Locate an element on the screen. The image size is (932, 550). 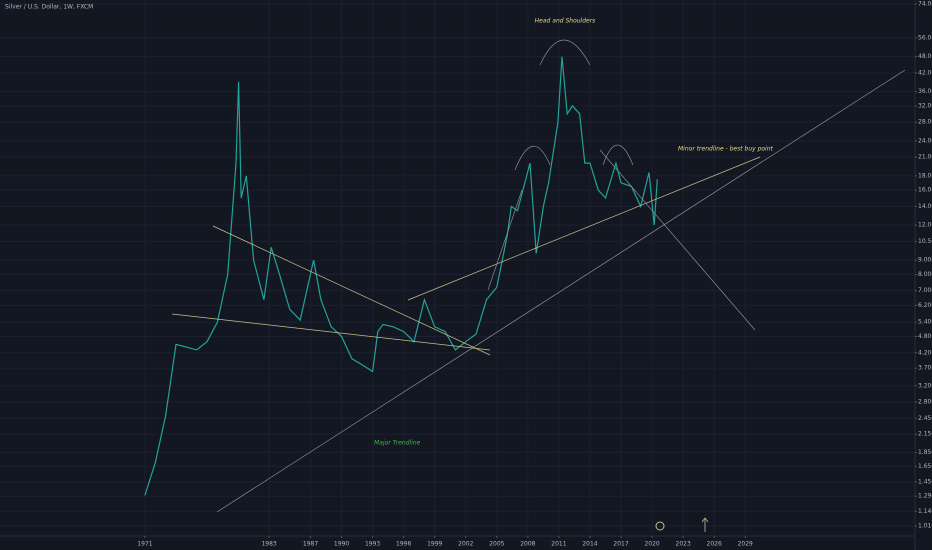
channel-line is located at coordinates (505, 240).